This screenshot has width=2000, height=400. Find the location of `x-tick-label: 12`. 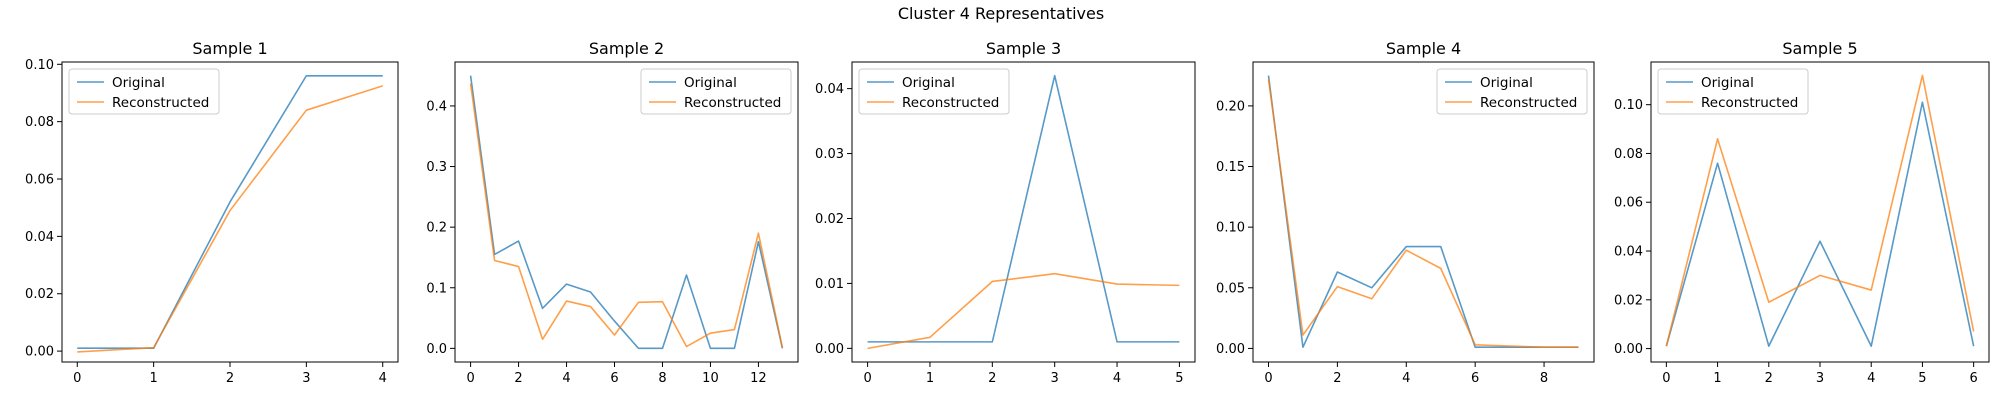

x-tick-label: 12 is located at coordinates (758, 378).